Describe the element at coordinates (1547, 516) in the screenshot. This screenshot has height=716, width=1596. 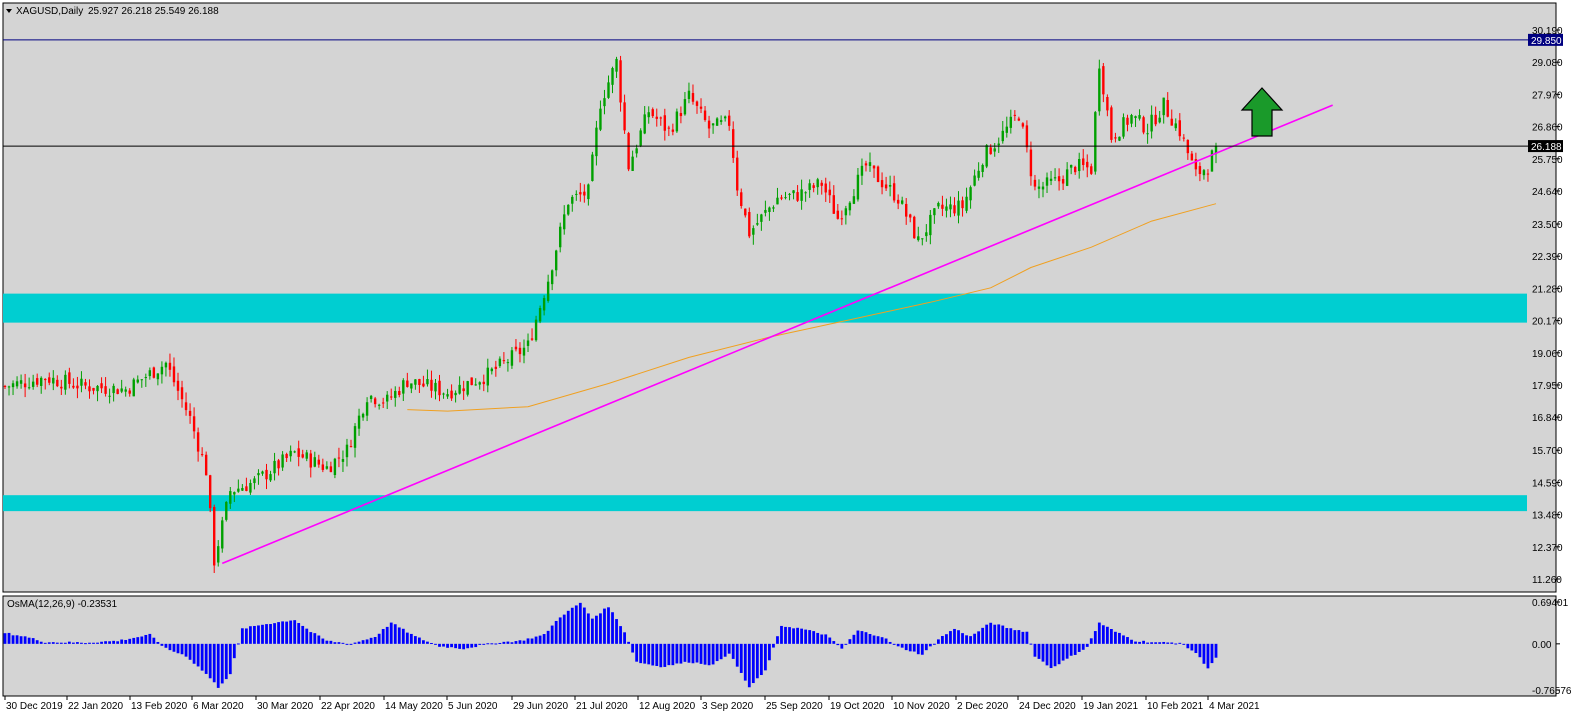
I see `price-tick-label: 13.480` at that location.